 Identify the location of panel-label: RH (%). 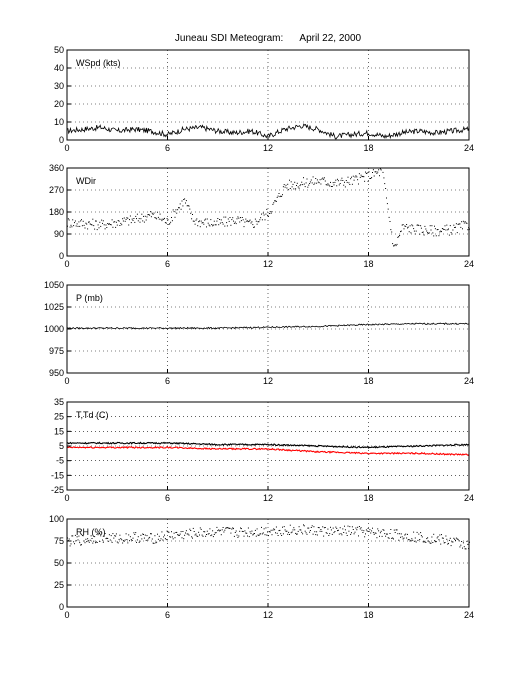
(91, 532).